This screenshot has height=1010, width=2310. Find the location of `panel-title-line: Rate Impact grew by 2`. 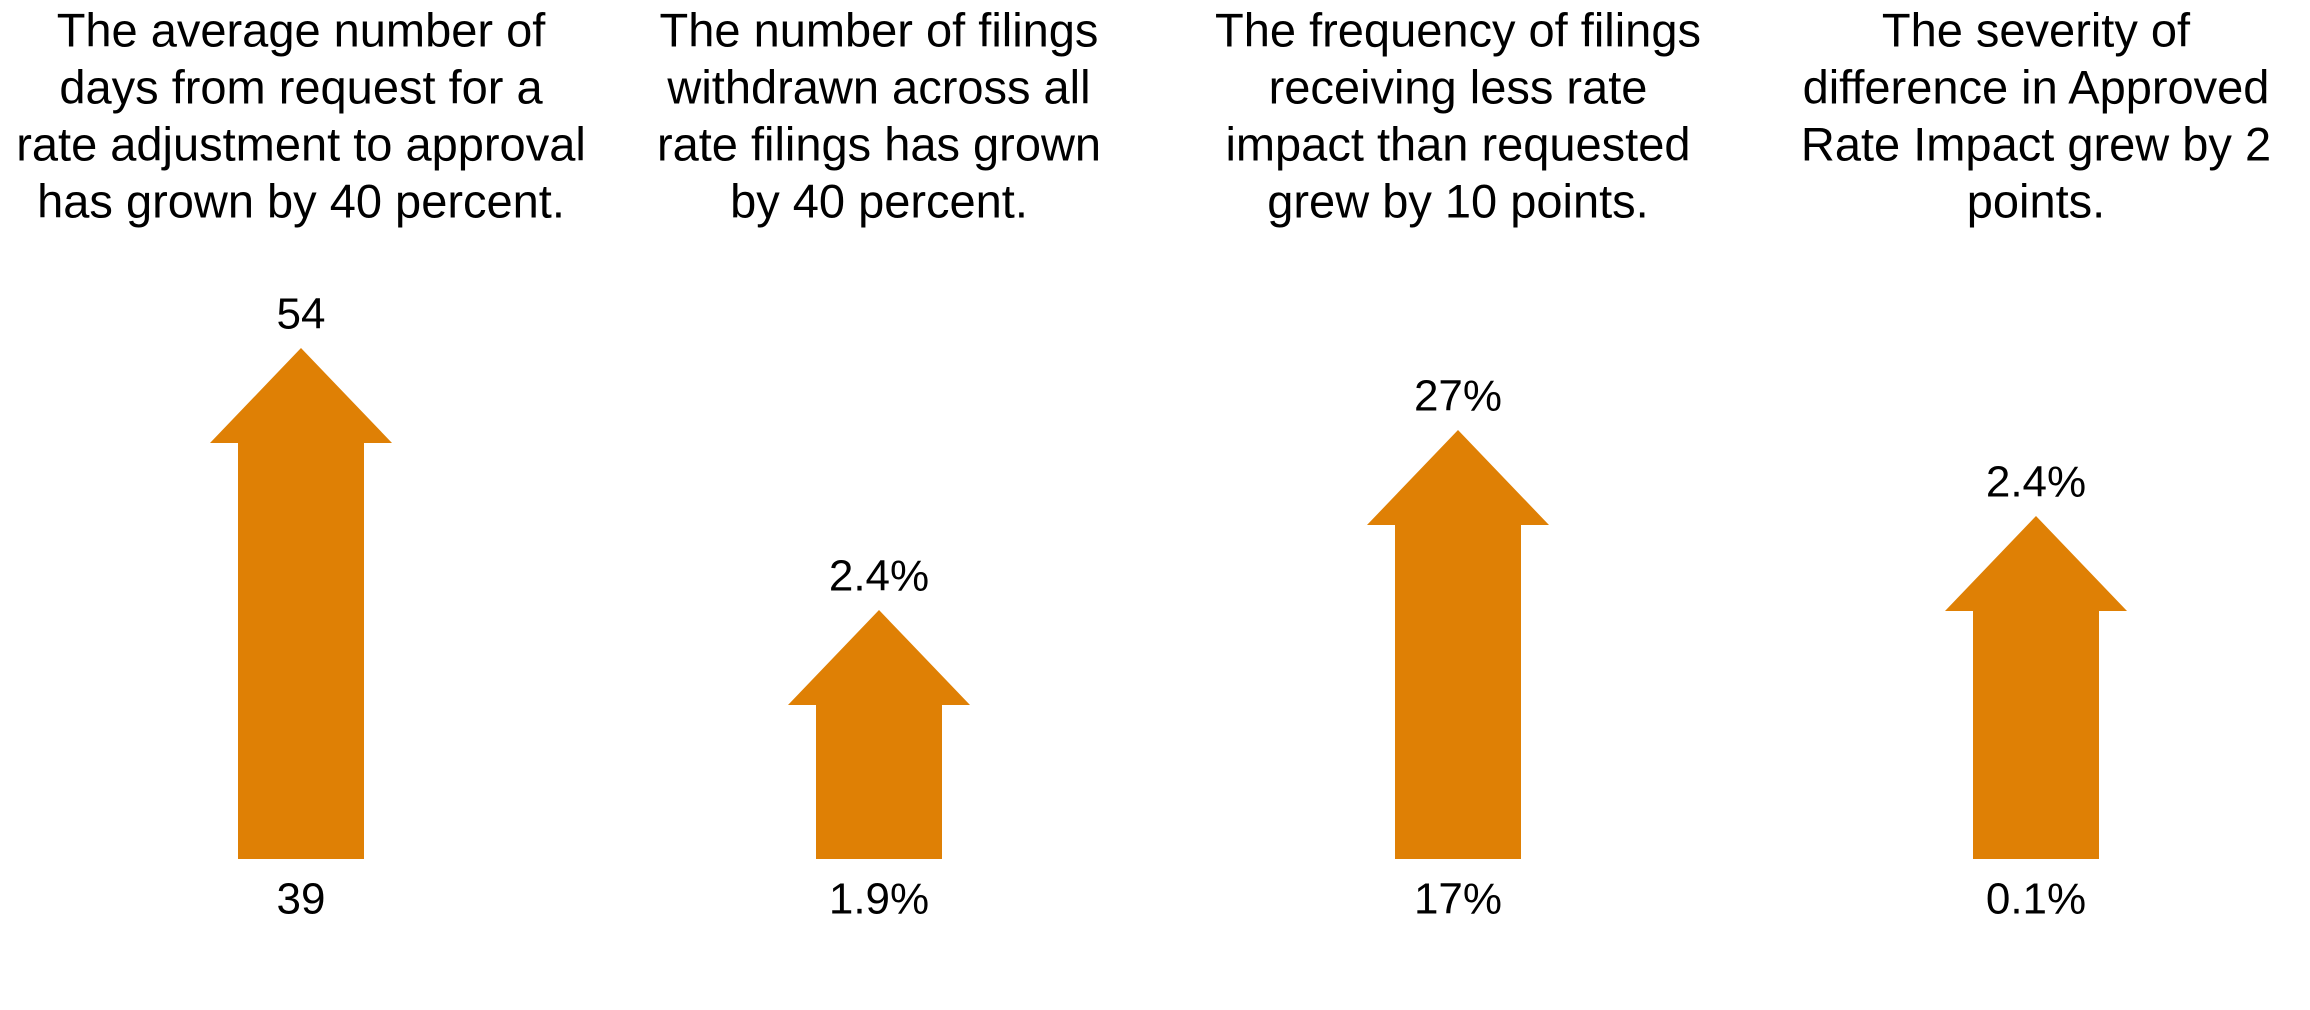

panel-title-line: Rate Impact grew by 2 is located at coordinates (2036, 143).